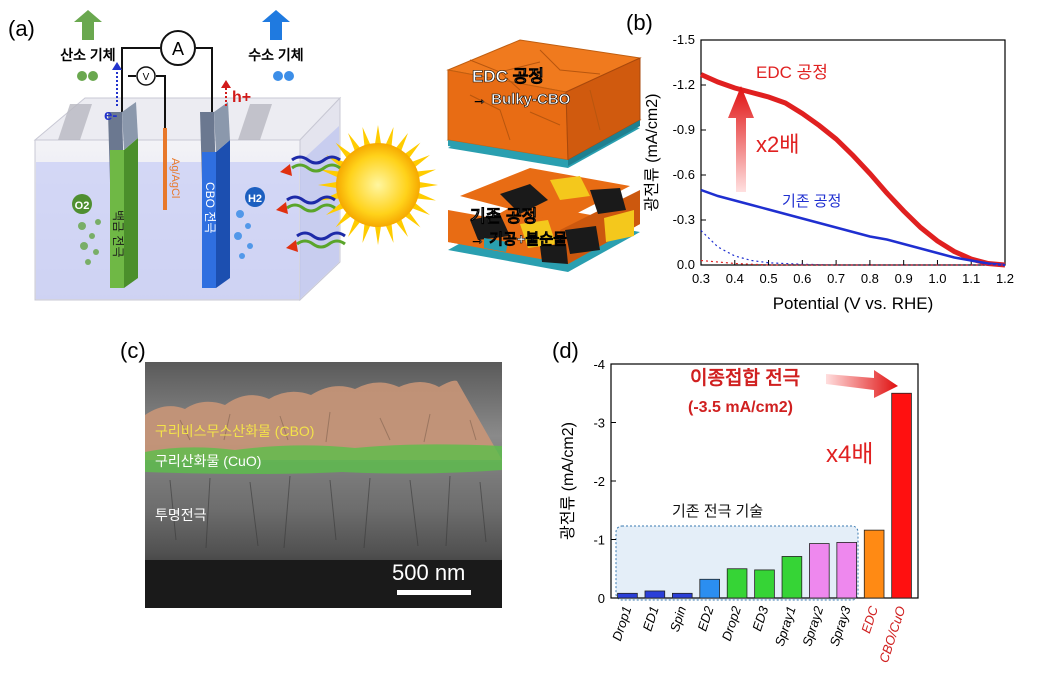  I want to click on scale-bar, so click(434, 592).